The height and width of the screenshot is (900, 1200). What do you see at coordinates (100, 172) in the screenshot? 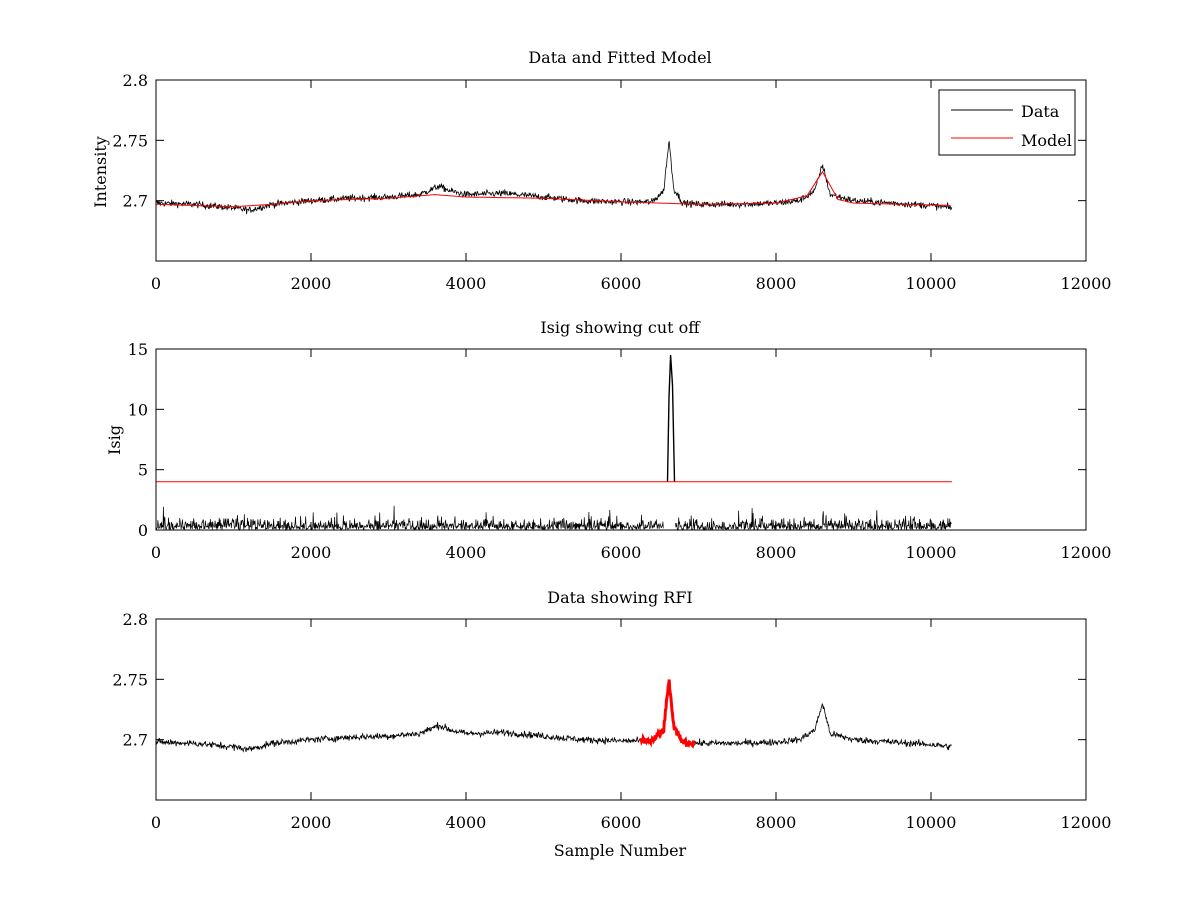
I see `panel1-ylabel: Intensity` at bounding box center [100, 172].